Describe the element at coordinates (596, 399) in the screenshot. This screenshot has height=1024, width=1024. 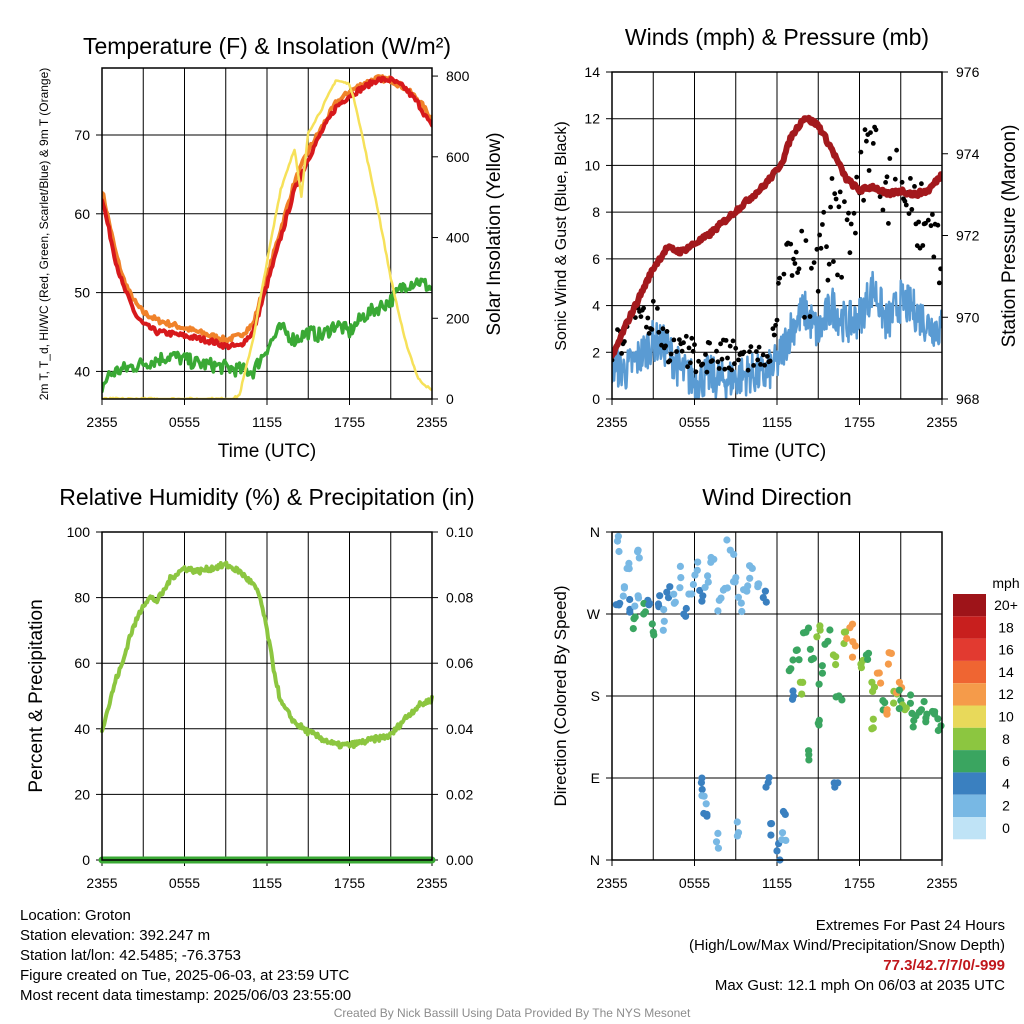
I see `y-tick-label: 0` at that location.